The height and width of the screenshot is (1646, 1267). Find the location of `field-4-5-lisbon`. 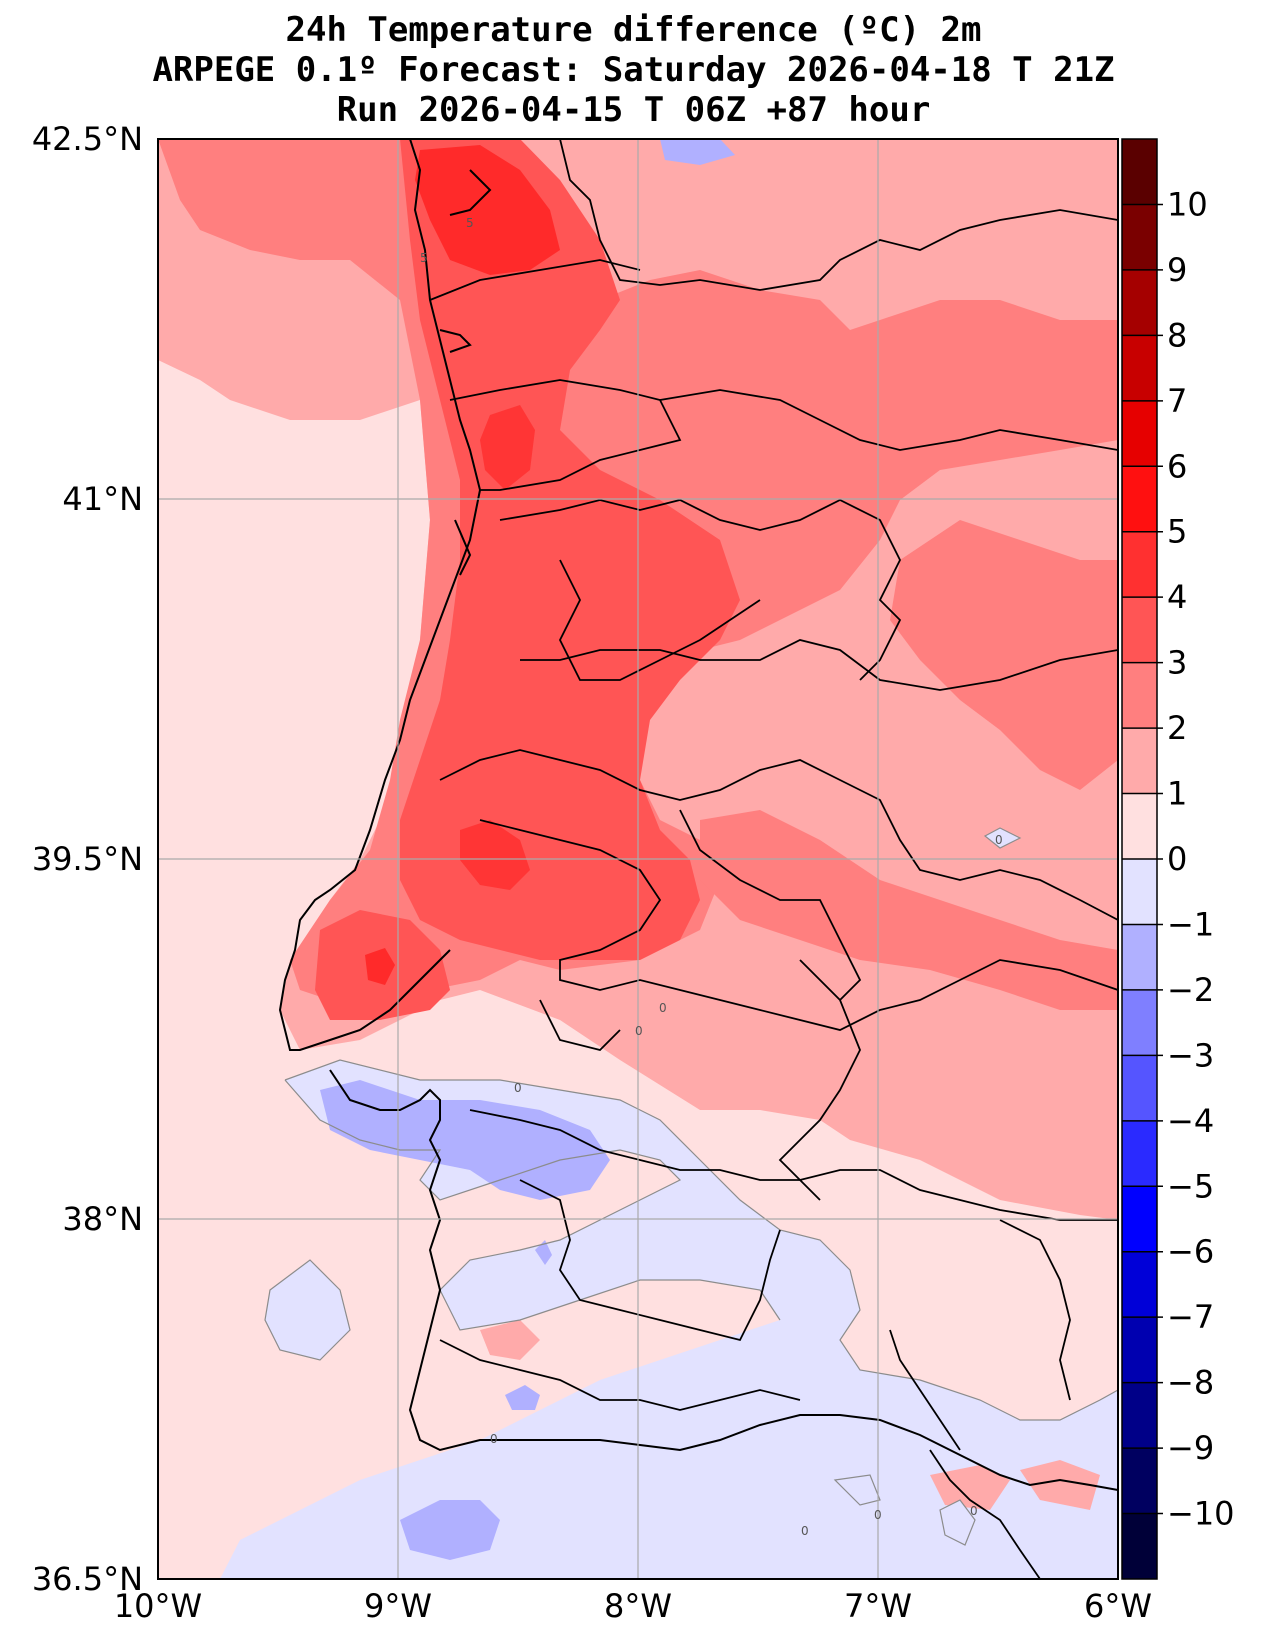

field-4-5-lisbon is located at coordinates (380, 966).